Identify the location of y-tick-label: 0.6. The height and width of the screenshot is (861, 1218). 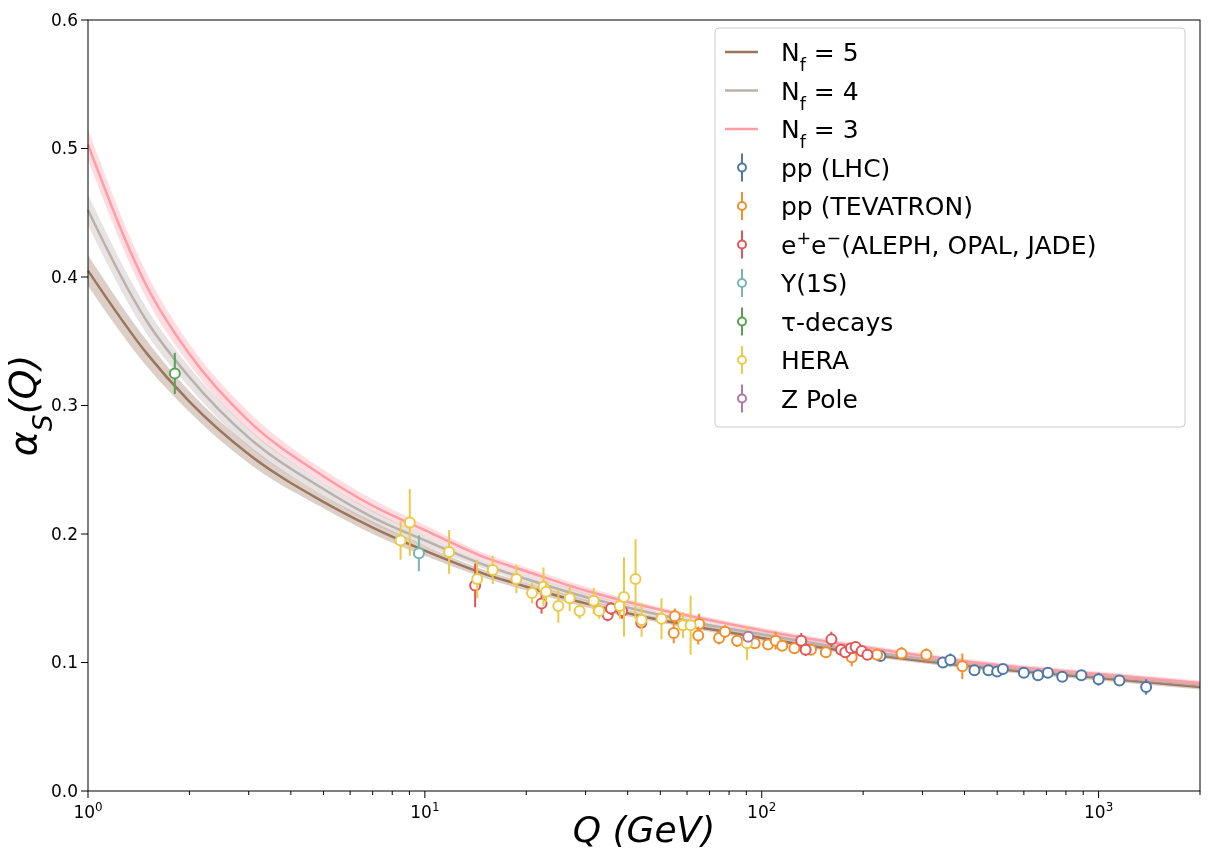
(64, 19).